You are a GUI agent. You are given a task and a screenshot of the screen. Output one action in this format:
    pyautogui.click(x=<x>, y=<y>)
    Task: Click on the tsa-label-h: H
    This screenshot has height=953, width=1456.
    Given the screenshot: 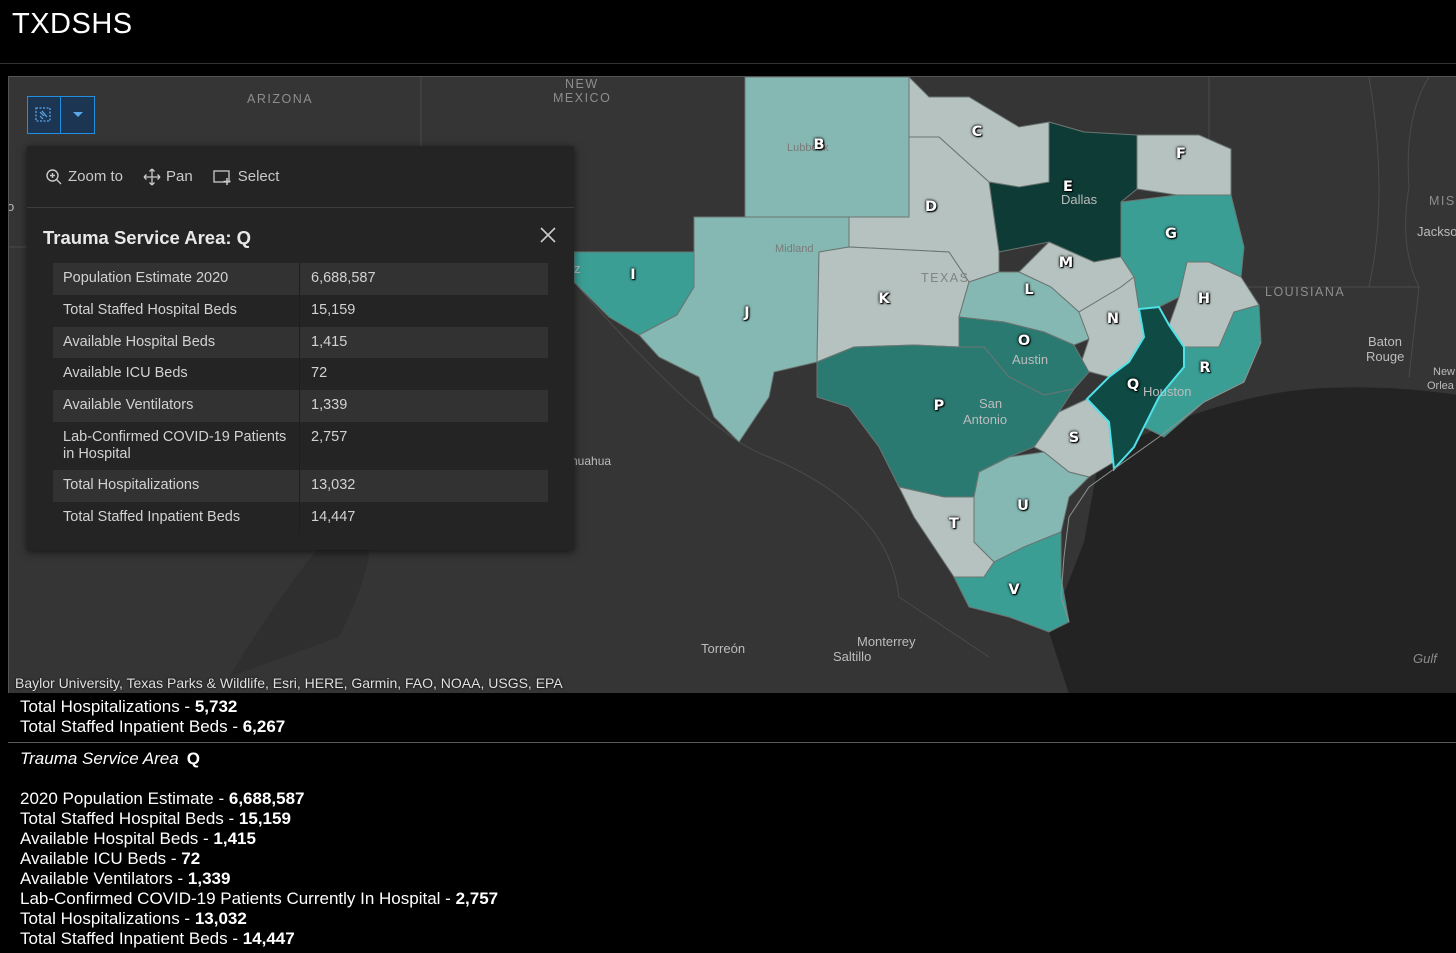 What is the action you would take?
    pyautogui.click(x=1204, y=299)
    